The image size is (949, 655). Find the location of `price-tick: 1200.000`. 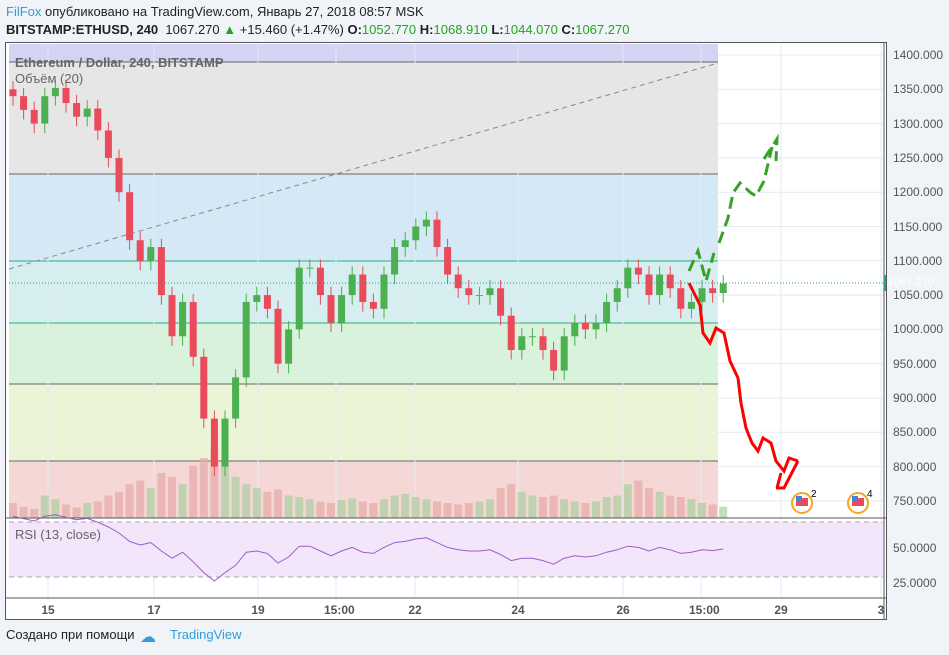

price-tick: 1200.000 is located at coordinates (918, 192).